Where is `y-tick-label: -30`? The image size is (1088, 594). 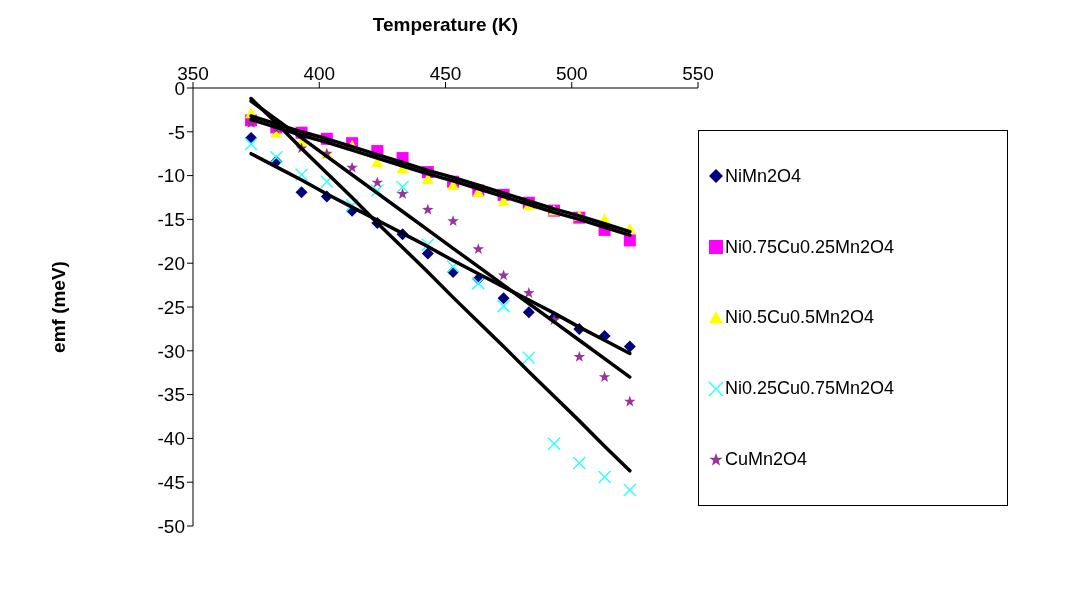 y-tick-label: -30 is located at coordinates (171, 351).